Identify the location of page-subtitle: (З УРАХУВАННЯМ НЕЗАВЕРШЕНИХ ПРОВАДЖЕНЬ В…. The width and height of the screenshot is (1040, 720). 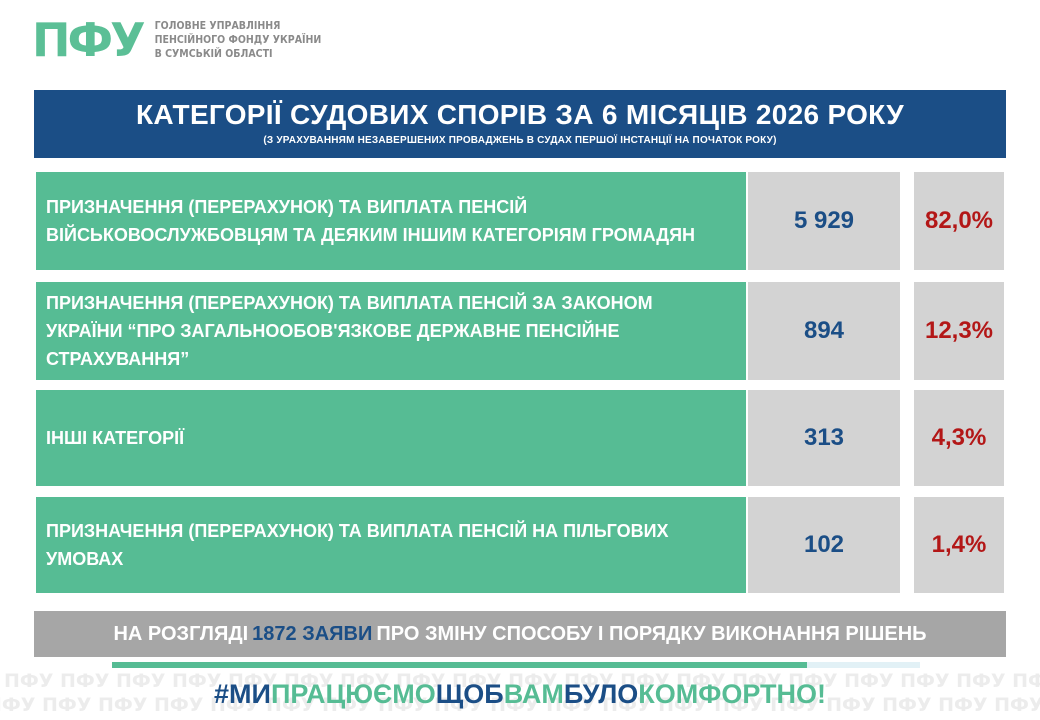
(520, 140).